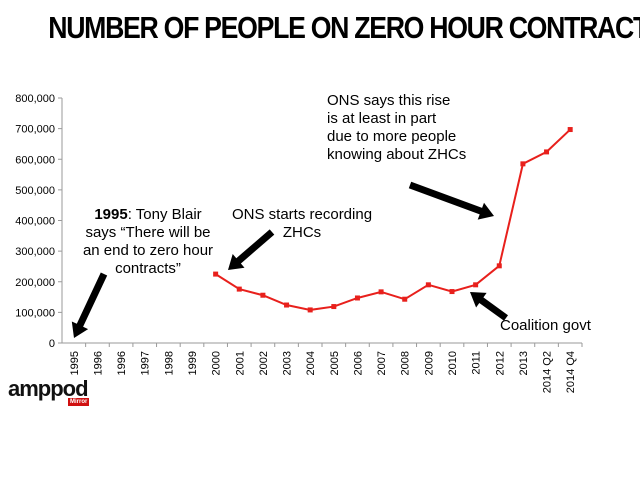  What do you see at coordinates (302, 214) in the screenshot?
I see `annotation-ons-start-line1: ONS starts recording` at bounding box center [302, 214].